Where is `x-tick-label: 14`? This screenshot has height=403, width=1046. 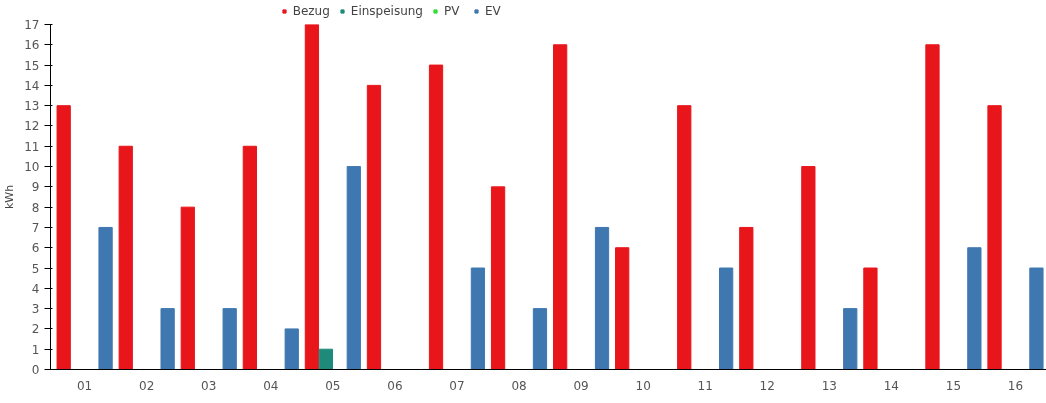 x-tick-label: 14 is located at coordinates (891, 385).